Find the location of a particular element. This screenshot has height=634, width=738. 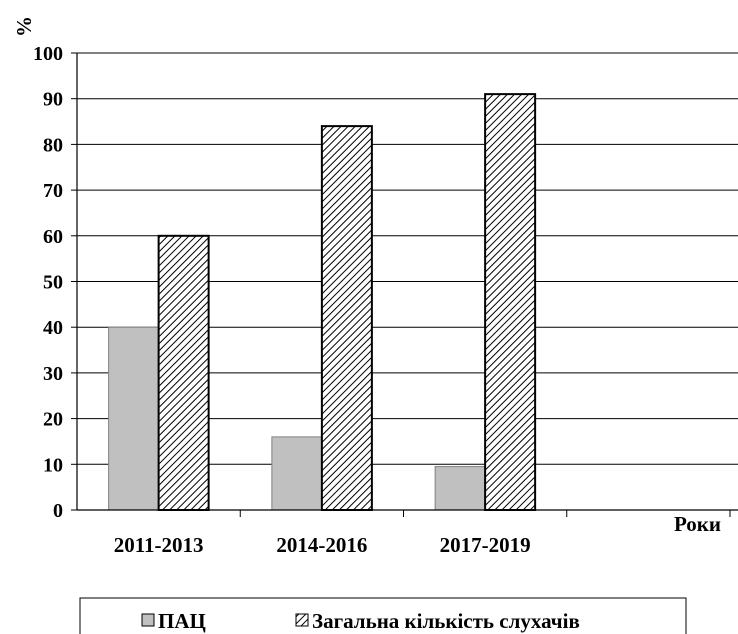

x-axis-label: Роки is located at coordinates (697, 524).